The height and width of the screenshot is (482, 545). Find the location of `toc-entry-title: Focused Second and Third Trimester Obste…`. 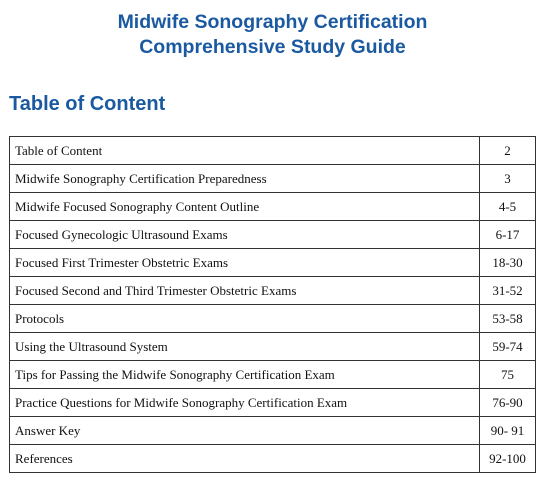

toc-entry-title: Focused Second and Third Trimester Obste… is located at coordinates (244, 290).